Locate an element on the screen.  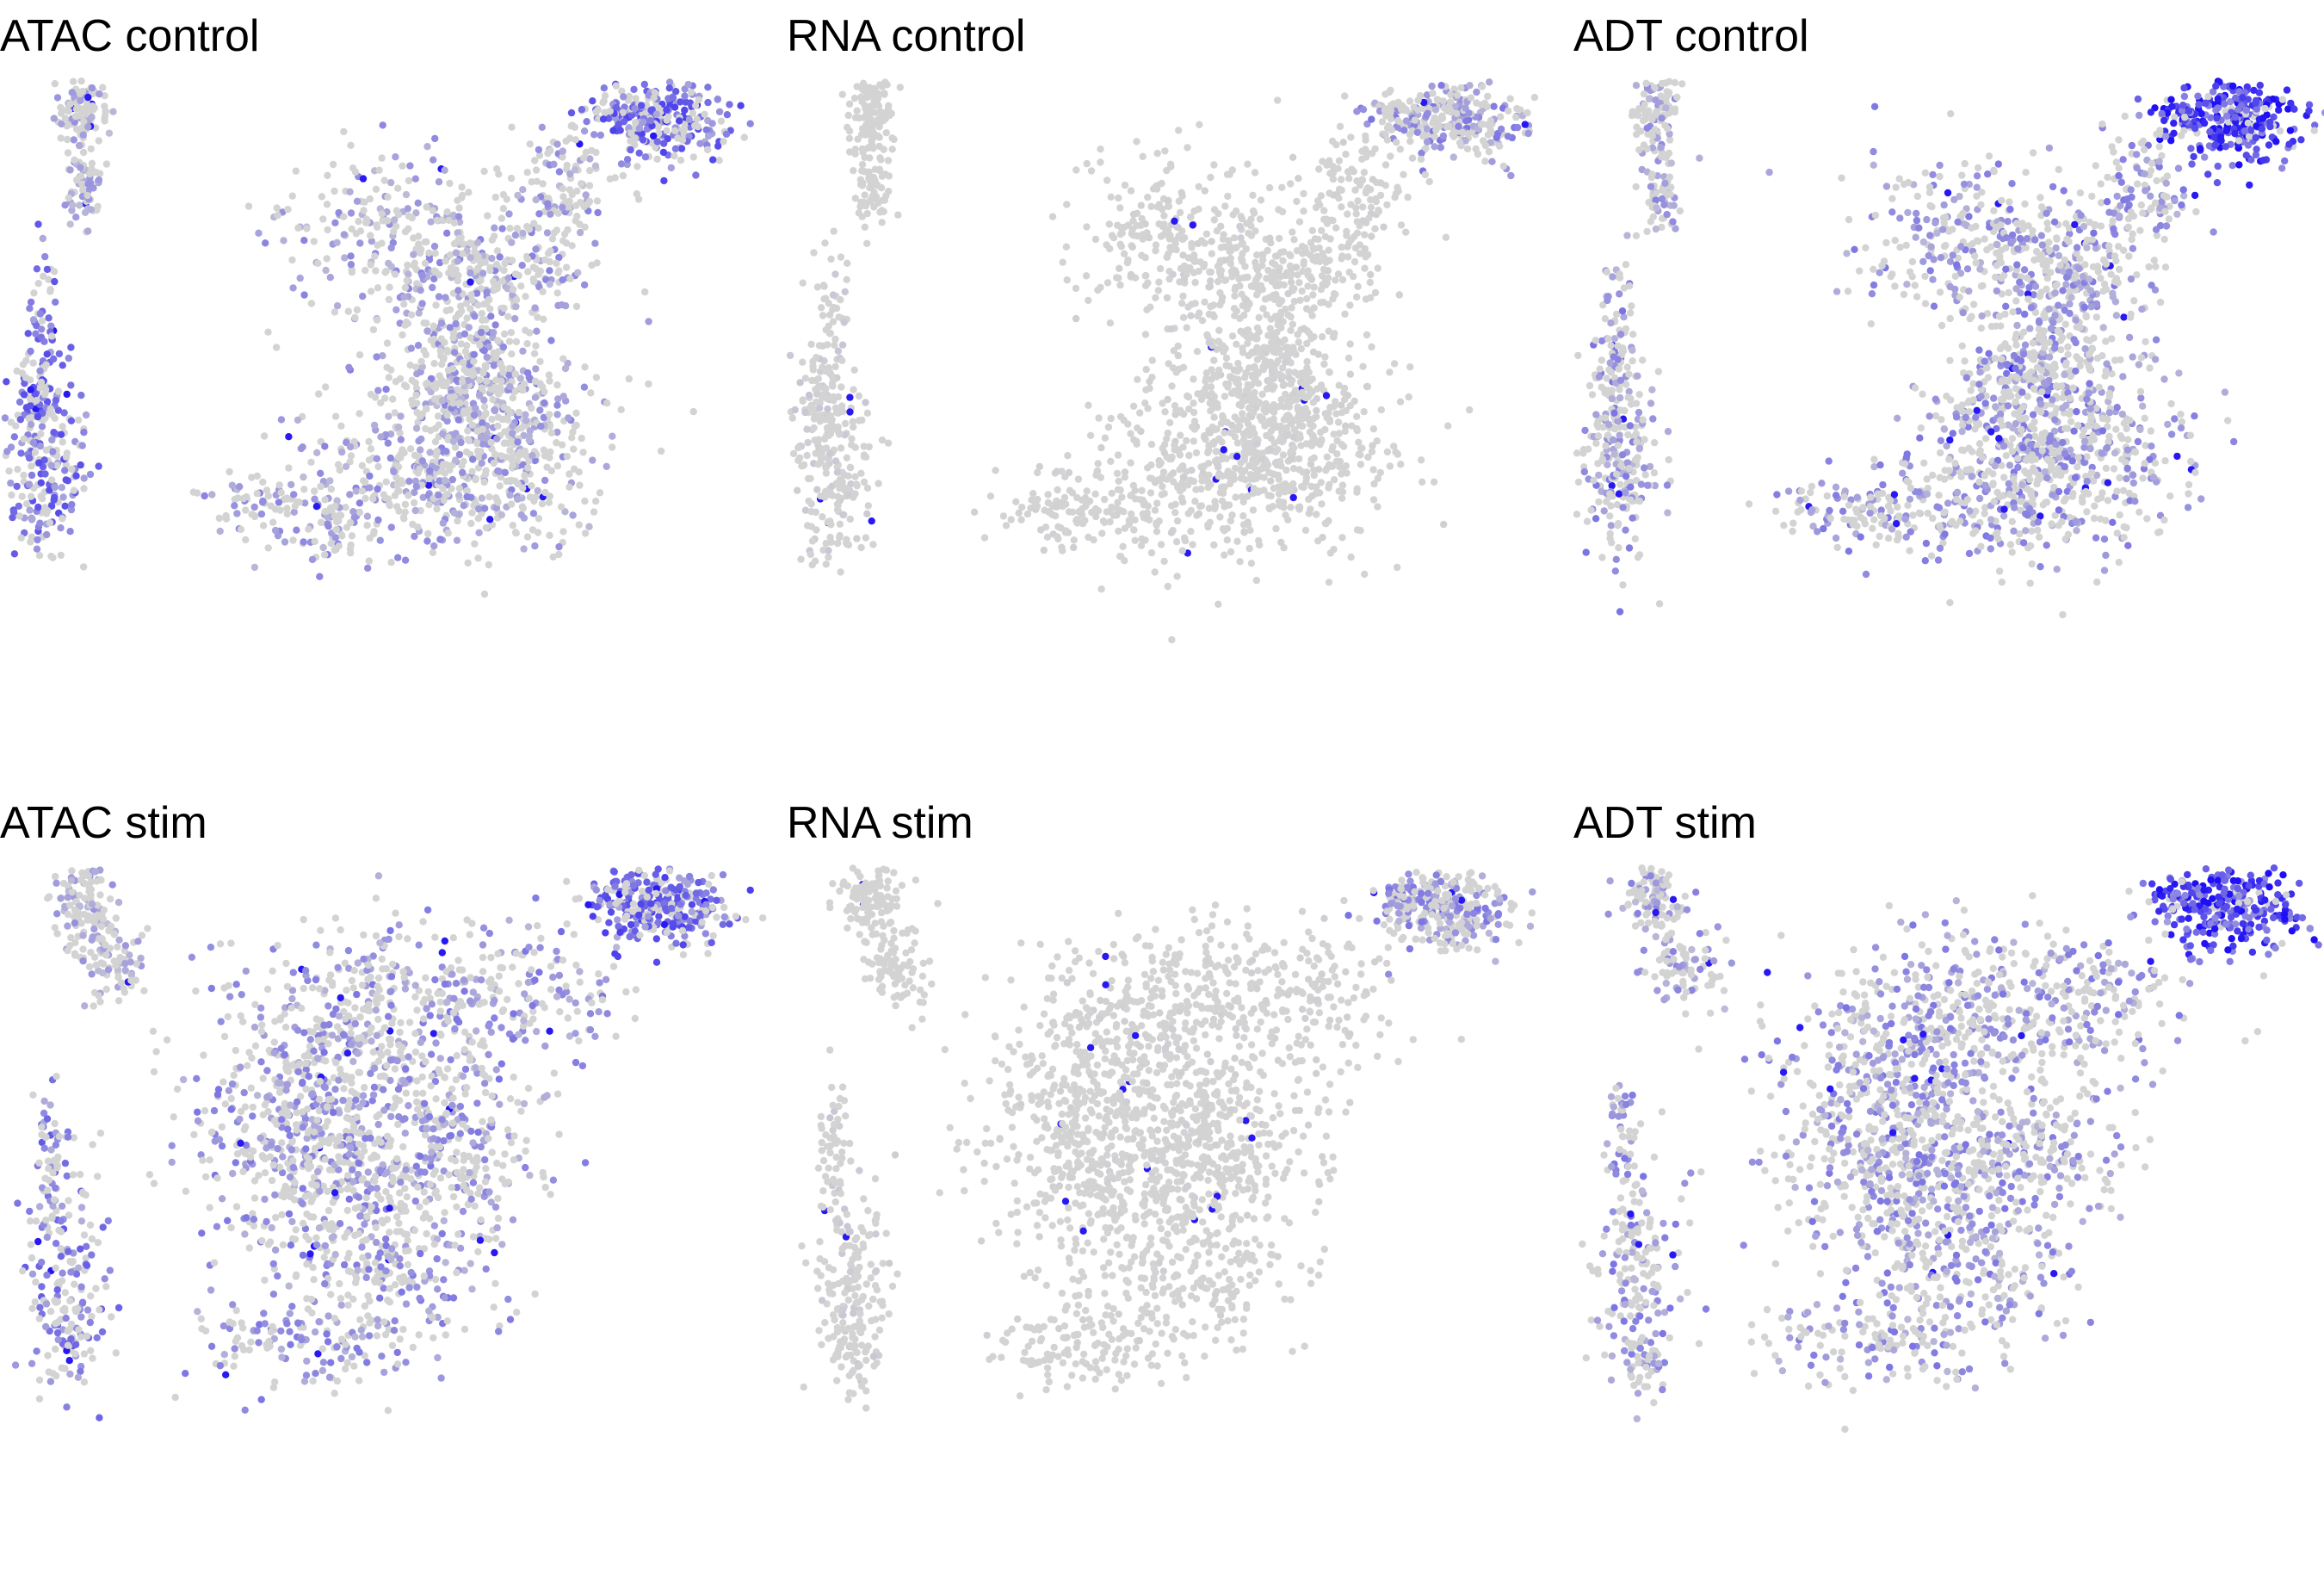
panel-title-atac-stim: ATAC stim is located at coordinates (103, 823).